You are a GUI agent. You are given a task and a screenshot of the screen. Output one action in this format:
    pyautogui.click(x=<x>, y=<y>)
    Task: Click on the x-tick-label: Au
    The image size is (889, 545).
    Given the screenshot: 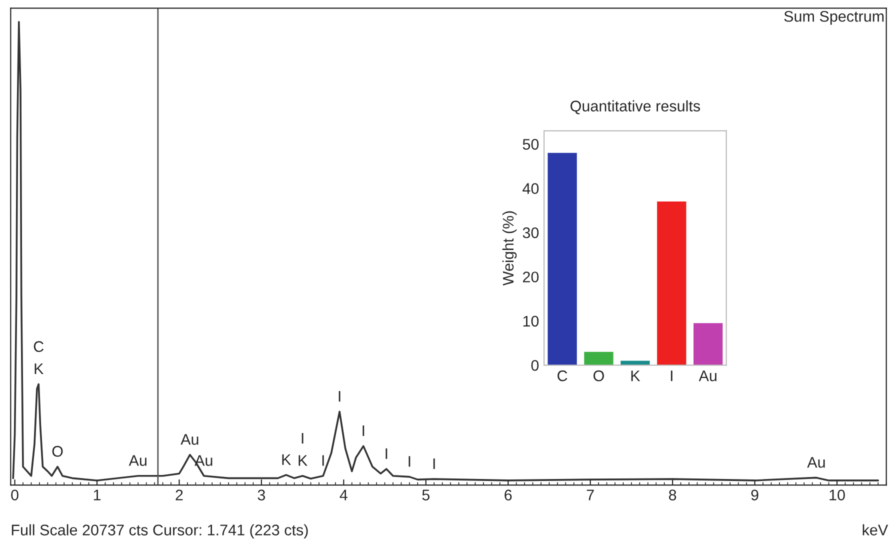 What is the action you would take?
    pyautogui.click(x=707, y=376)
    